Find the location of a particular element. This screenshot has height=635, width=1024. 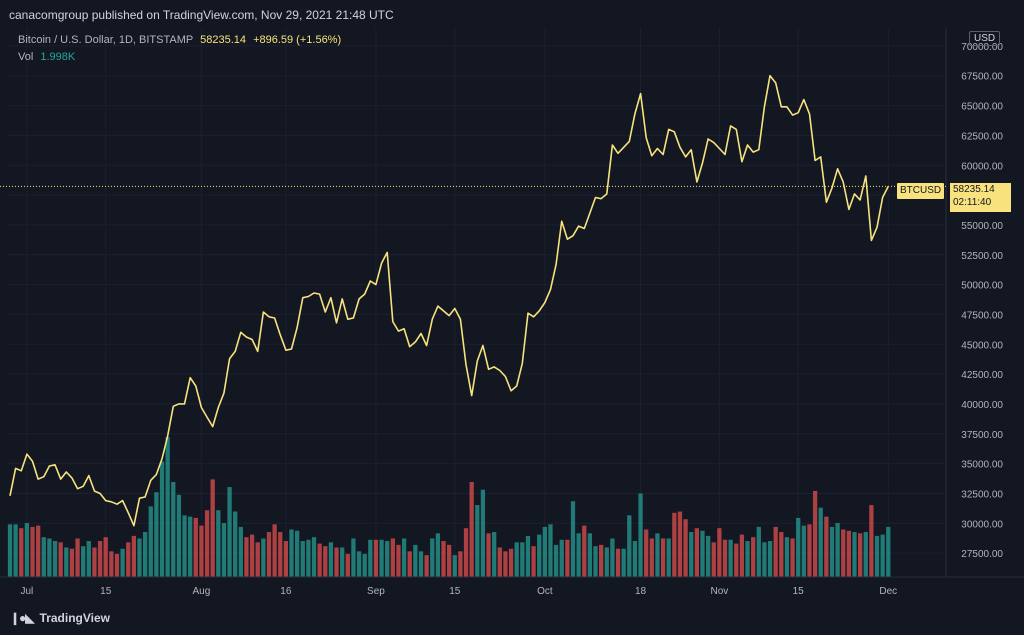

time-tick-label: Oct is located at coordinates (545, 591).